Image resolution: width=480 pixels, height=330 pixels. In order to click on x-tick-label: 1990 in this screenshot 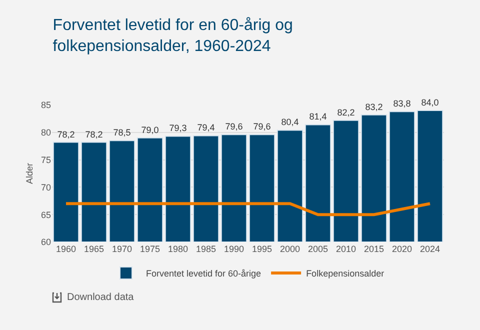, I will do `click(234, 249)`.